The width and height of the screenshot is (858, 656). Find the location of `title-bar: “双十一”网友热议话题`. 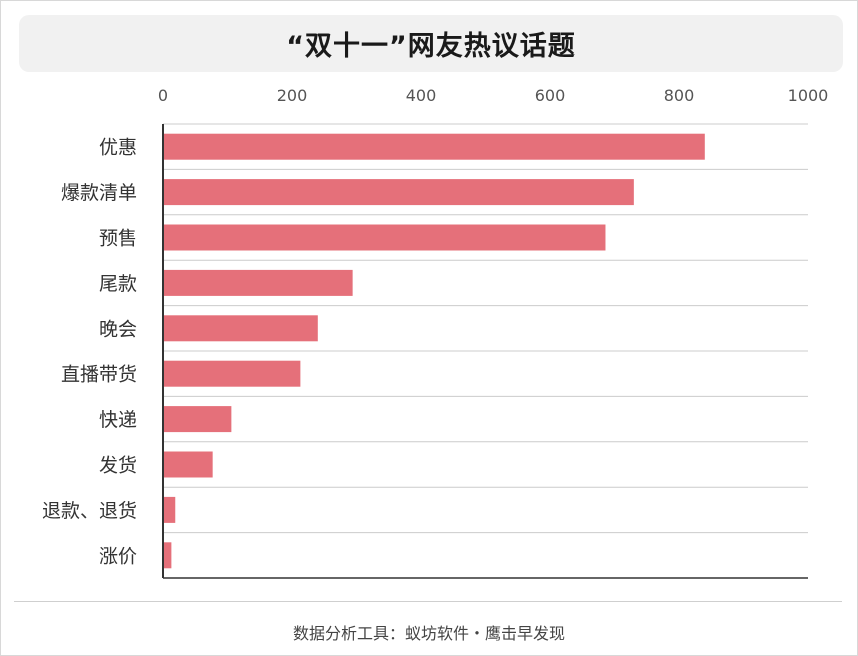

title-bar: “双十一”网友热议话题 is located at coordinates (431, 43).